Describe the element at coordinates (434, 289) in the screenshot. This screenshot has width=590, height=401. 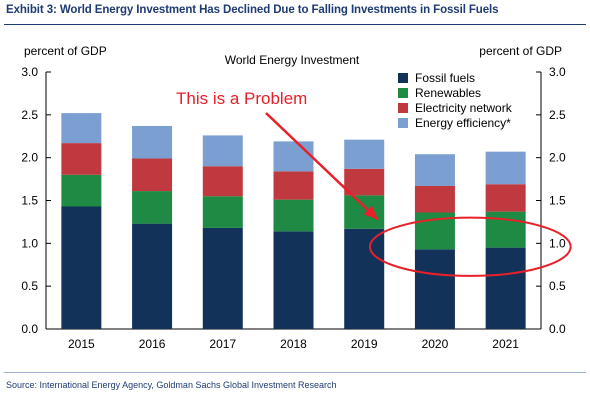
I see `bar-segment-fossil-fuels-2020` at that location.